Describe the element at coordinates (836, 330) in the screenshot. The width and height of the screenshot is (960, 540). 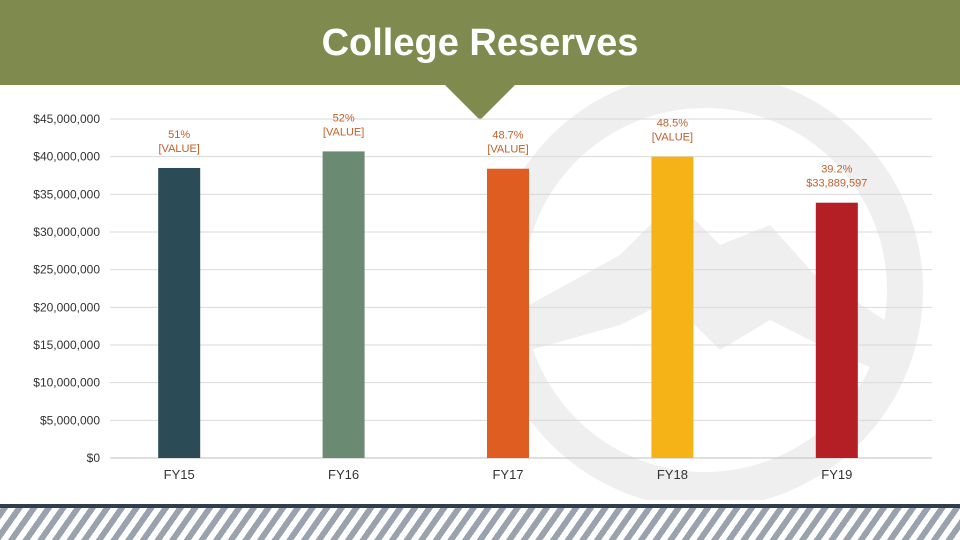
I see `bar-fy19` at that location.